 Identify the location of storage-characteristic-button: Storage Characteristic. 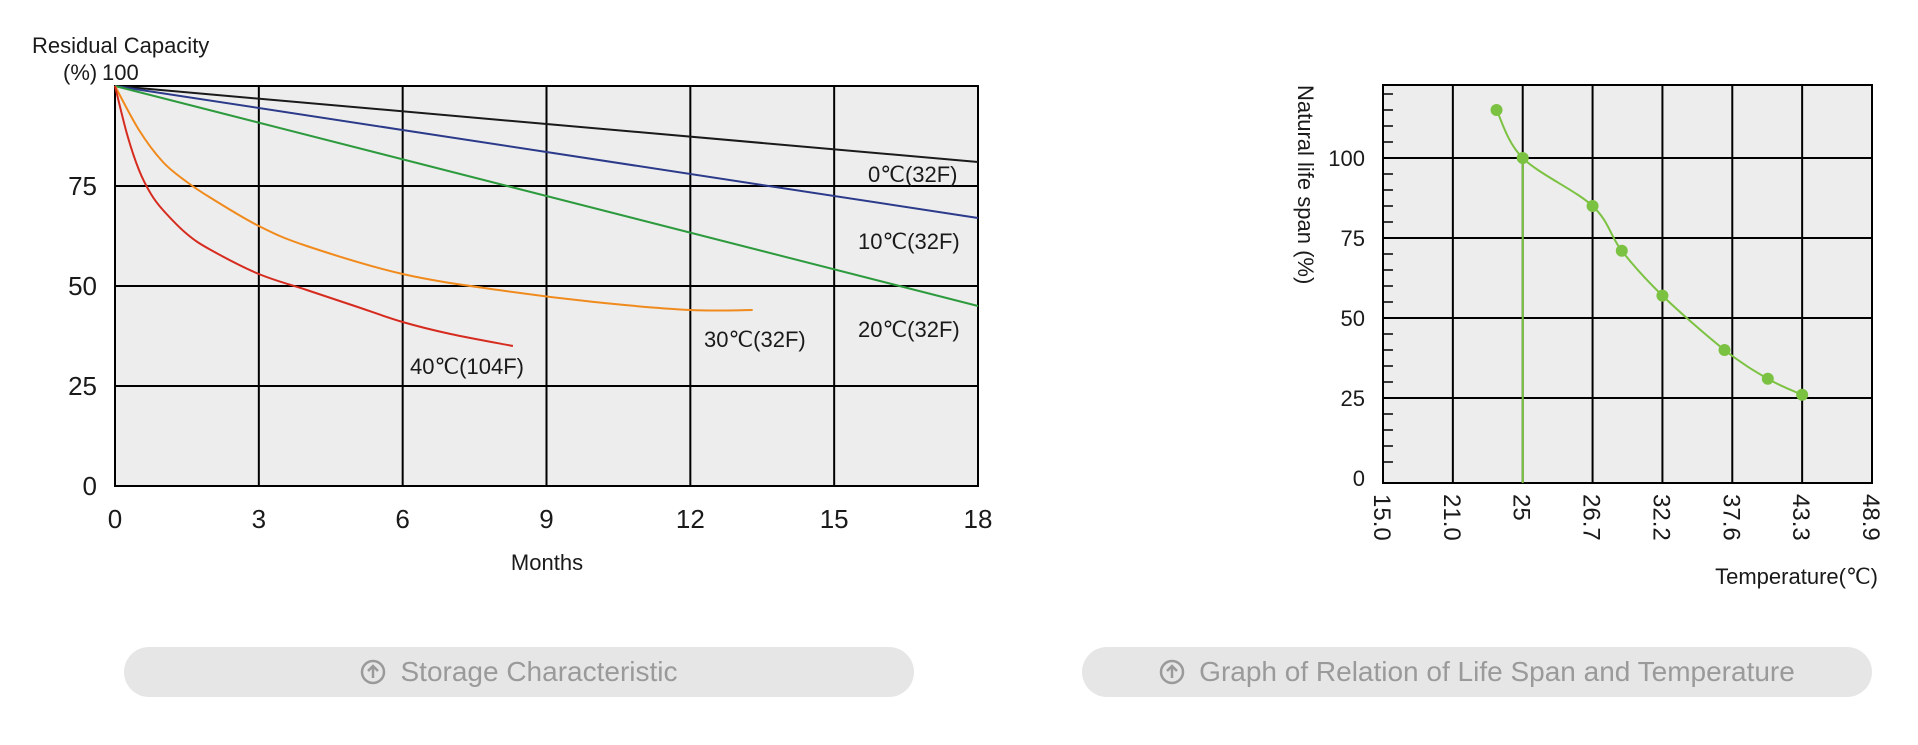
(519, 672).